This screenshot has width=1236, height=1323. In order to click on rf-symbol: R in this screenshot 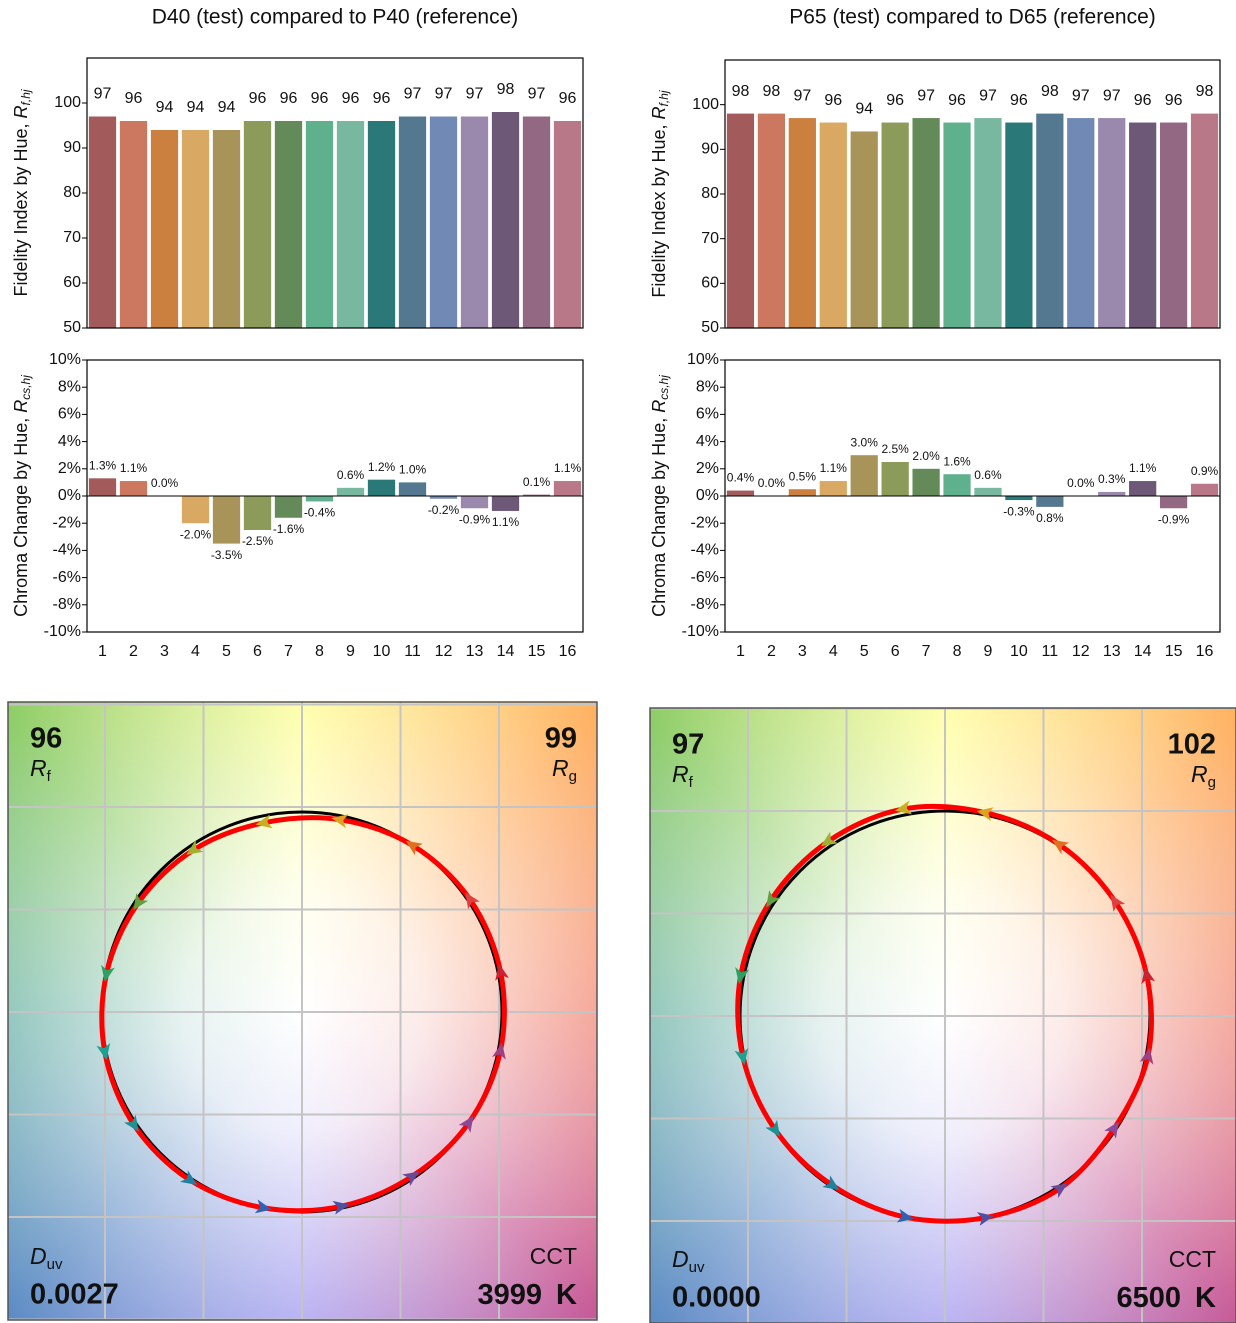, I will do `click(38, 768)`.